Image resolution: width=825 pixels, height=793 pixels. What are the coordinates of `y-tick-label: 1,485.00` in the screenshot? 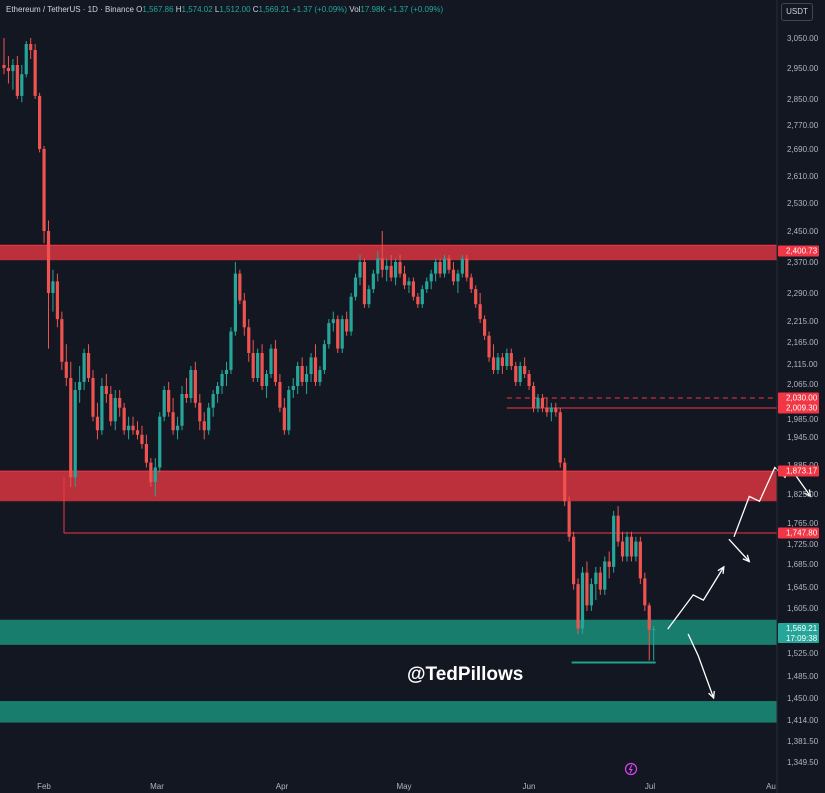 It's located at (803, 676).